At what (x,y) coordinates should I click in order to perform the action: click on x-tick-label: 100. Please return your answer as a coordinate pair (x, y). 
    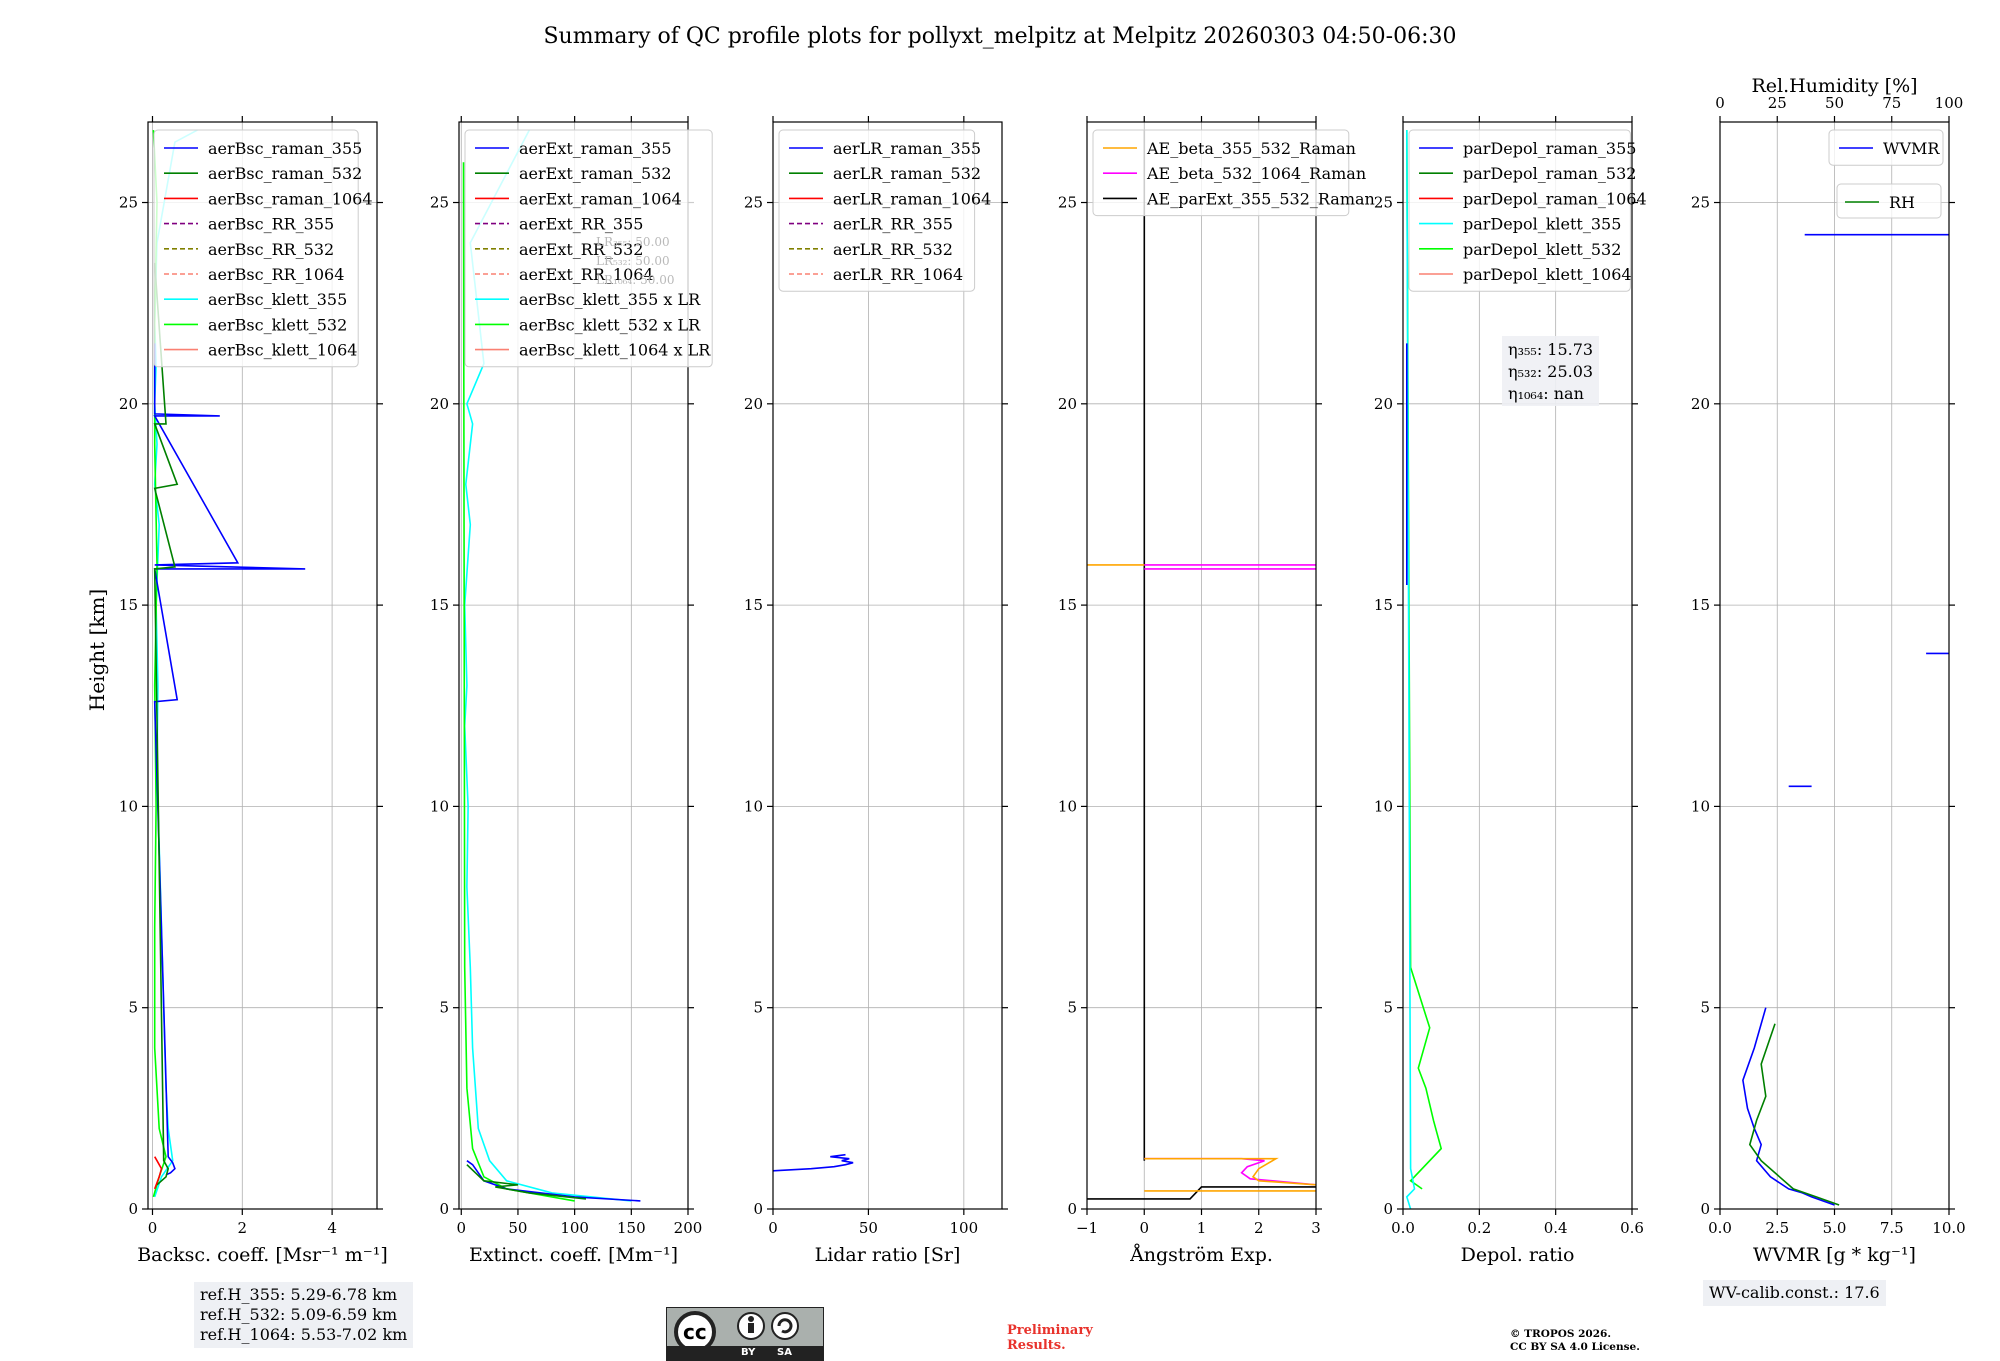
    Looking at the image, I should click on (964, 1228).